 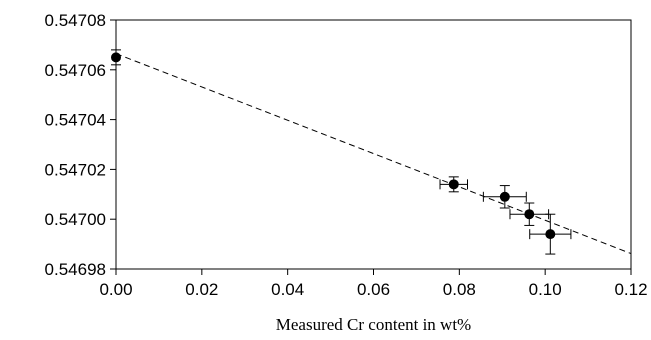 I want to click on y-tick-label: 0.54708, so click(x=75, y=20).